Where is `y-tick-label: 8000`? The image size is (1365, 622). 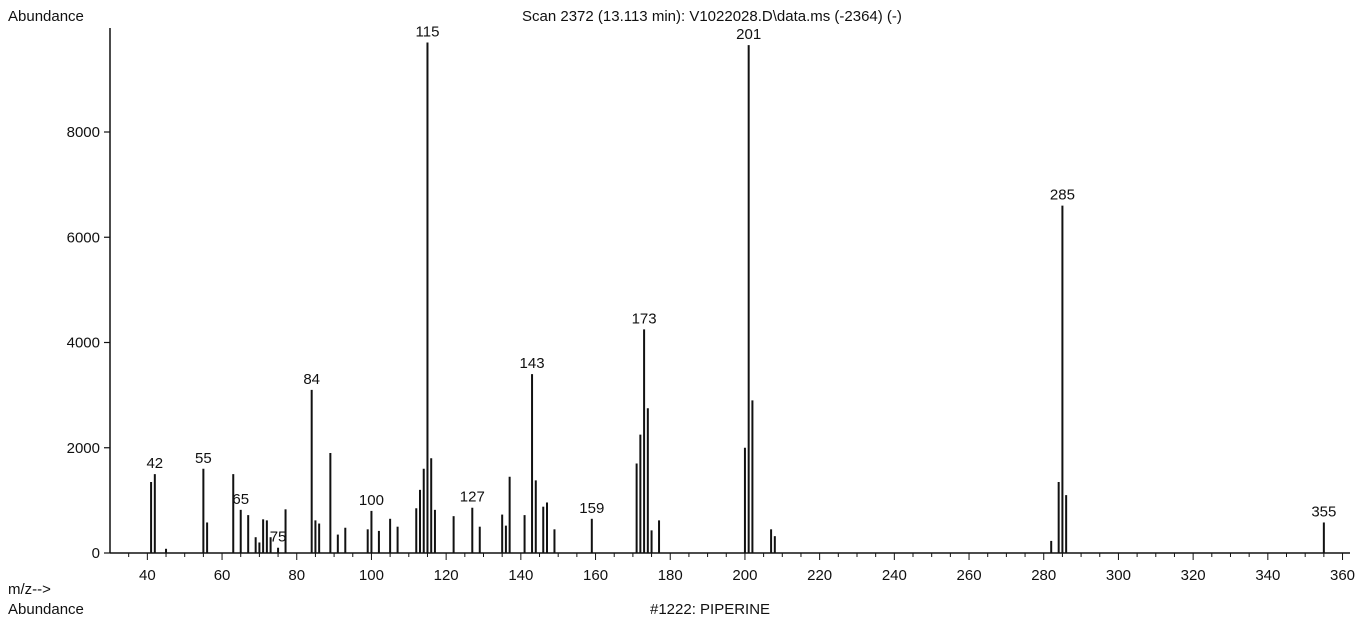 y-tick-label: 8000 is located at coordinates (83, 132).